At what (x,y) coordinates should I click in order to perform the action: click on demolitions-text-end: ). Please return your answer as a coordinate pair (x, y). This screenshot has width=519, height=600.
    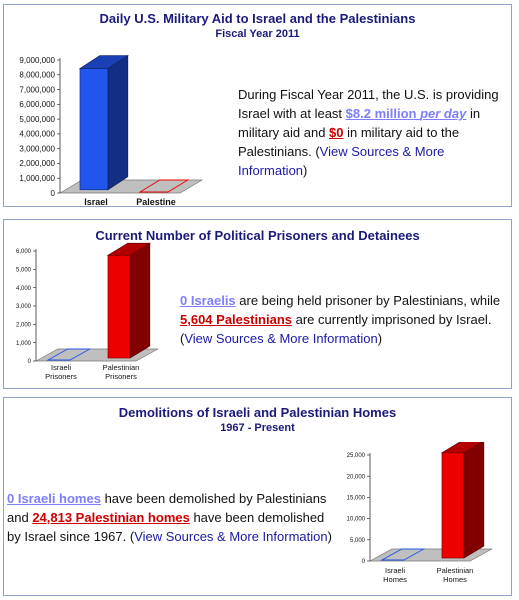
    Looking at the image, I should click on (329, 536).